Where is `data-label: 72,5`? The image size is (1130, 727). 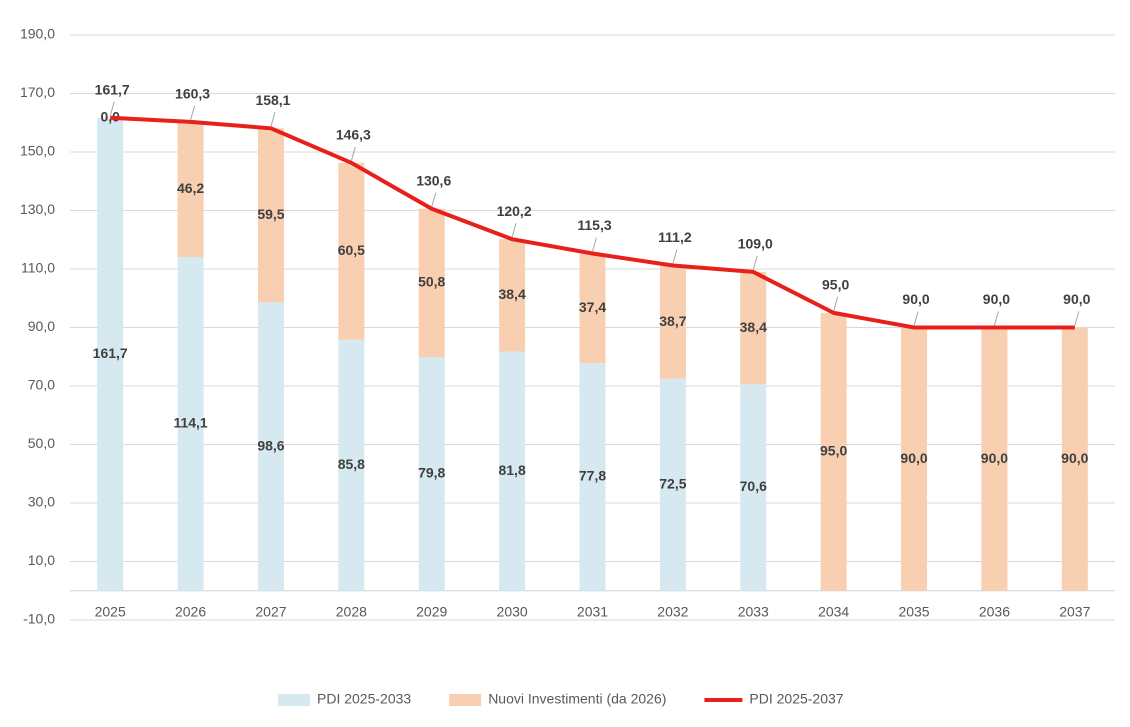 data-label: 72,5 is located at coordinates (672, 483).